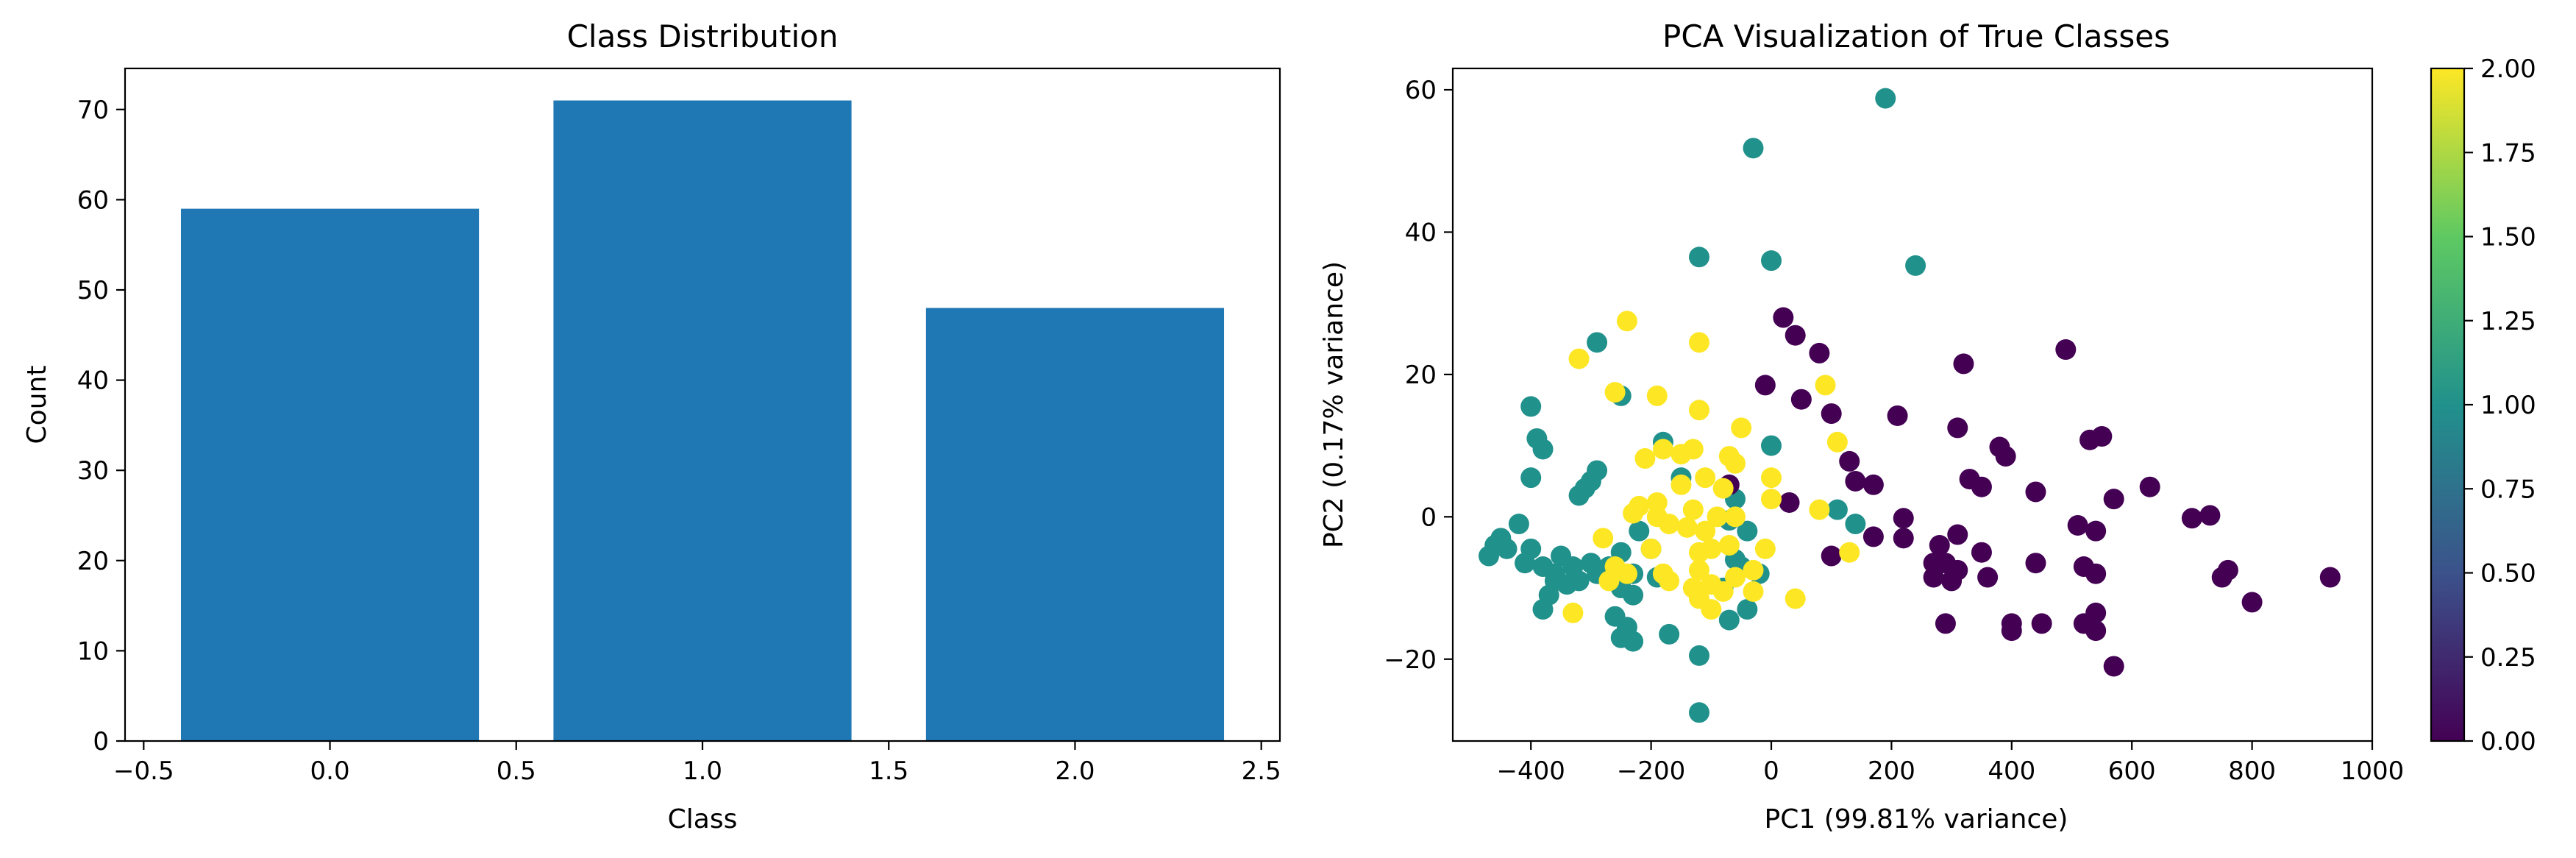  What do you see at coordinates (1428, 517) in the screenshot?
I see `y-tick-label: 0` at bounding box center [1428, 517].